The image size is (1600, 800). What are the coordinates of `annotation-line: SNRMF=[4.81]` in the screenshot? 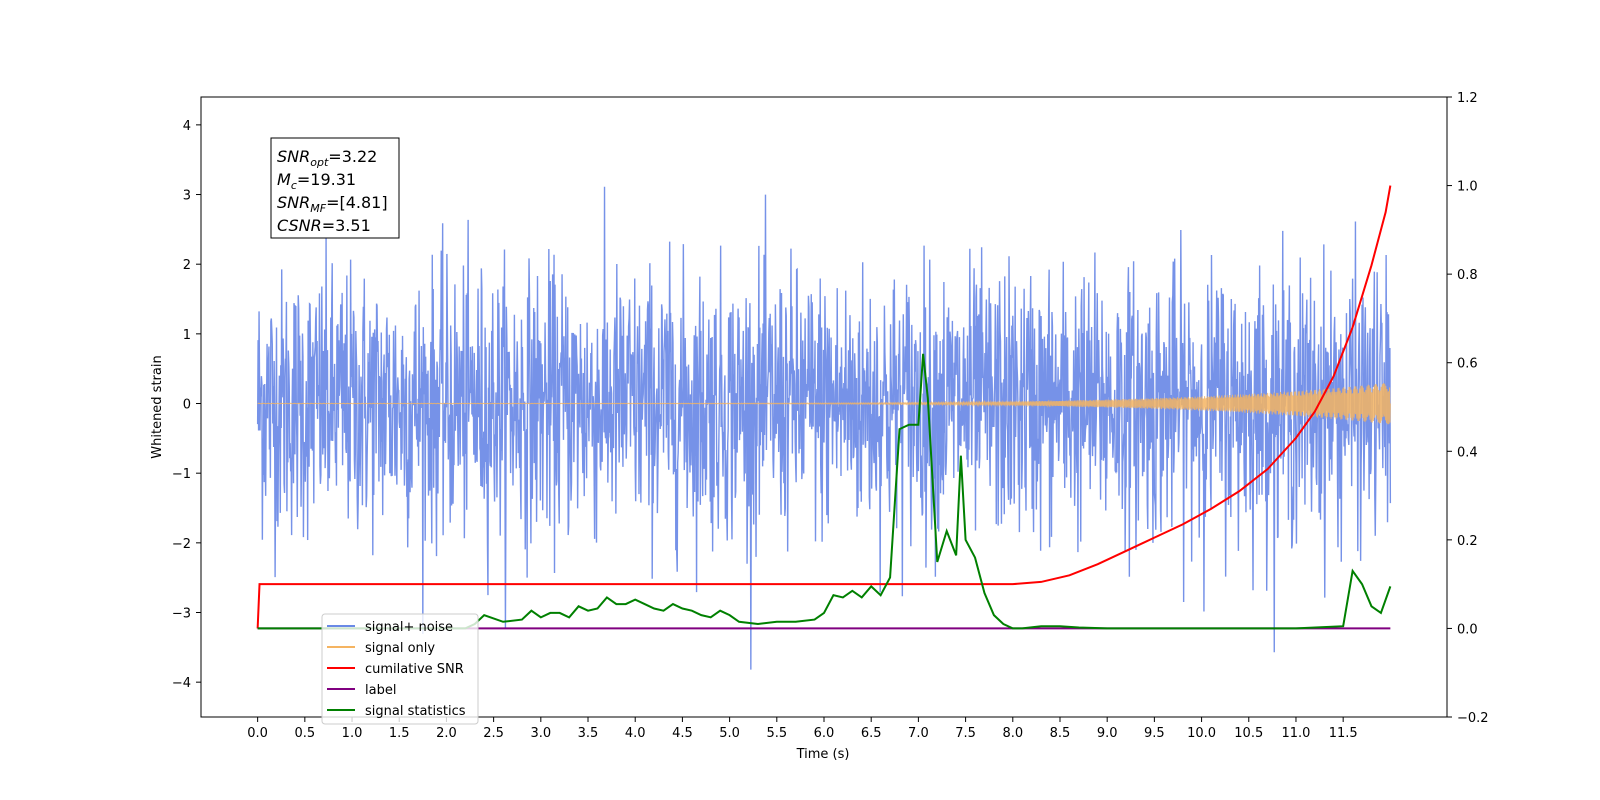 It's located at (332, 204).